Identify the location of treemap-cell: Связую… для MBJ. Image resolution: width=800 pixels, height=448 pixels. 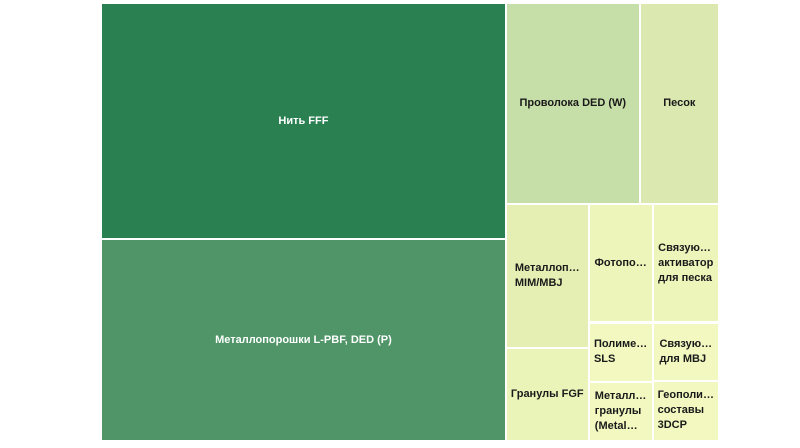
(685, 351).